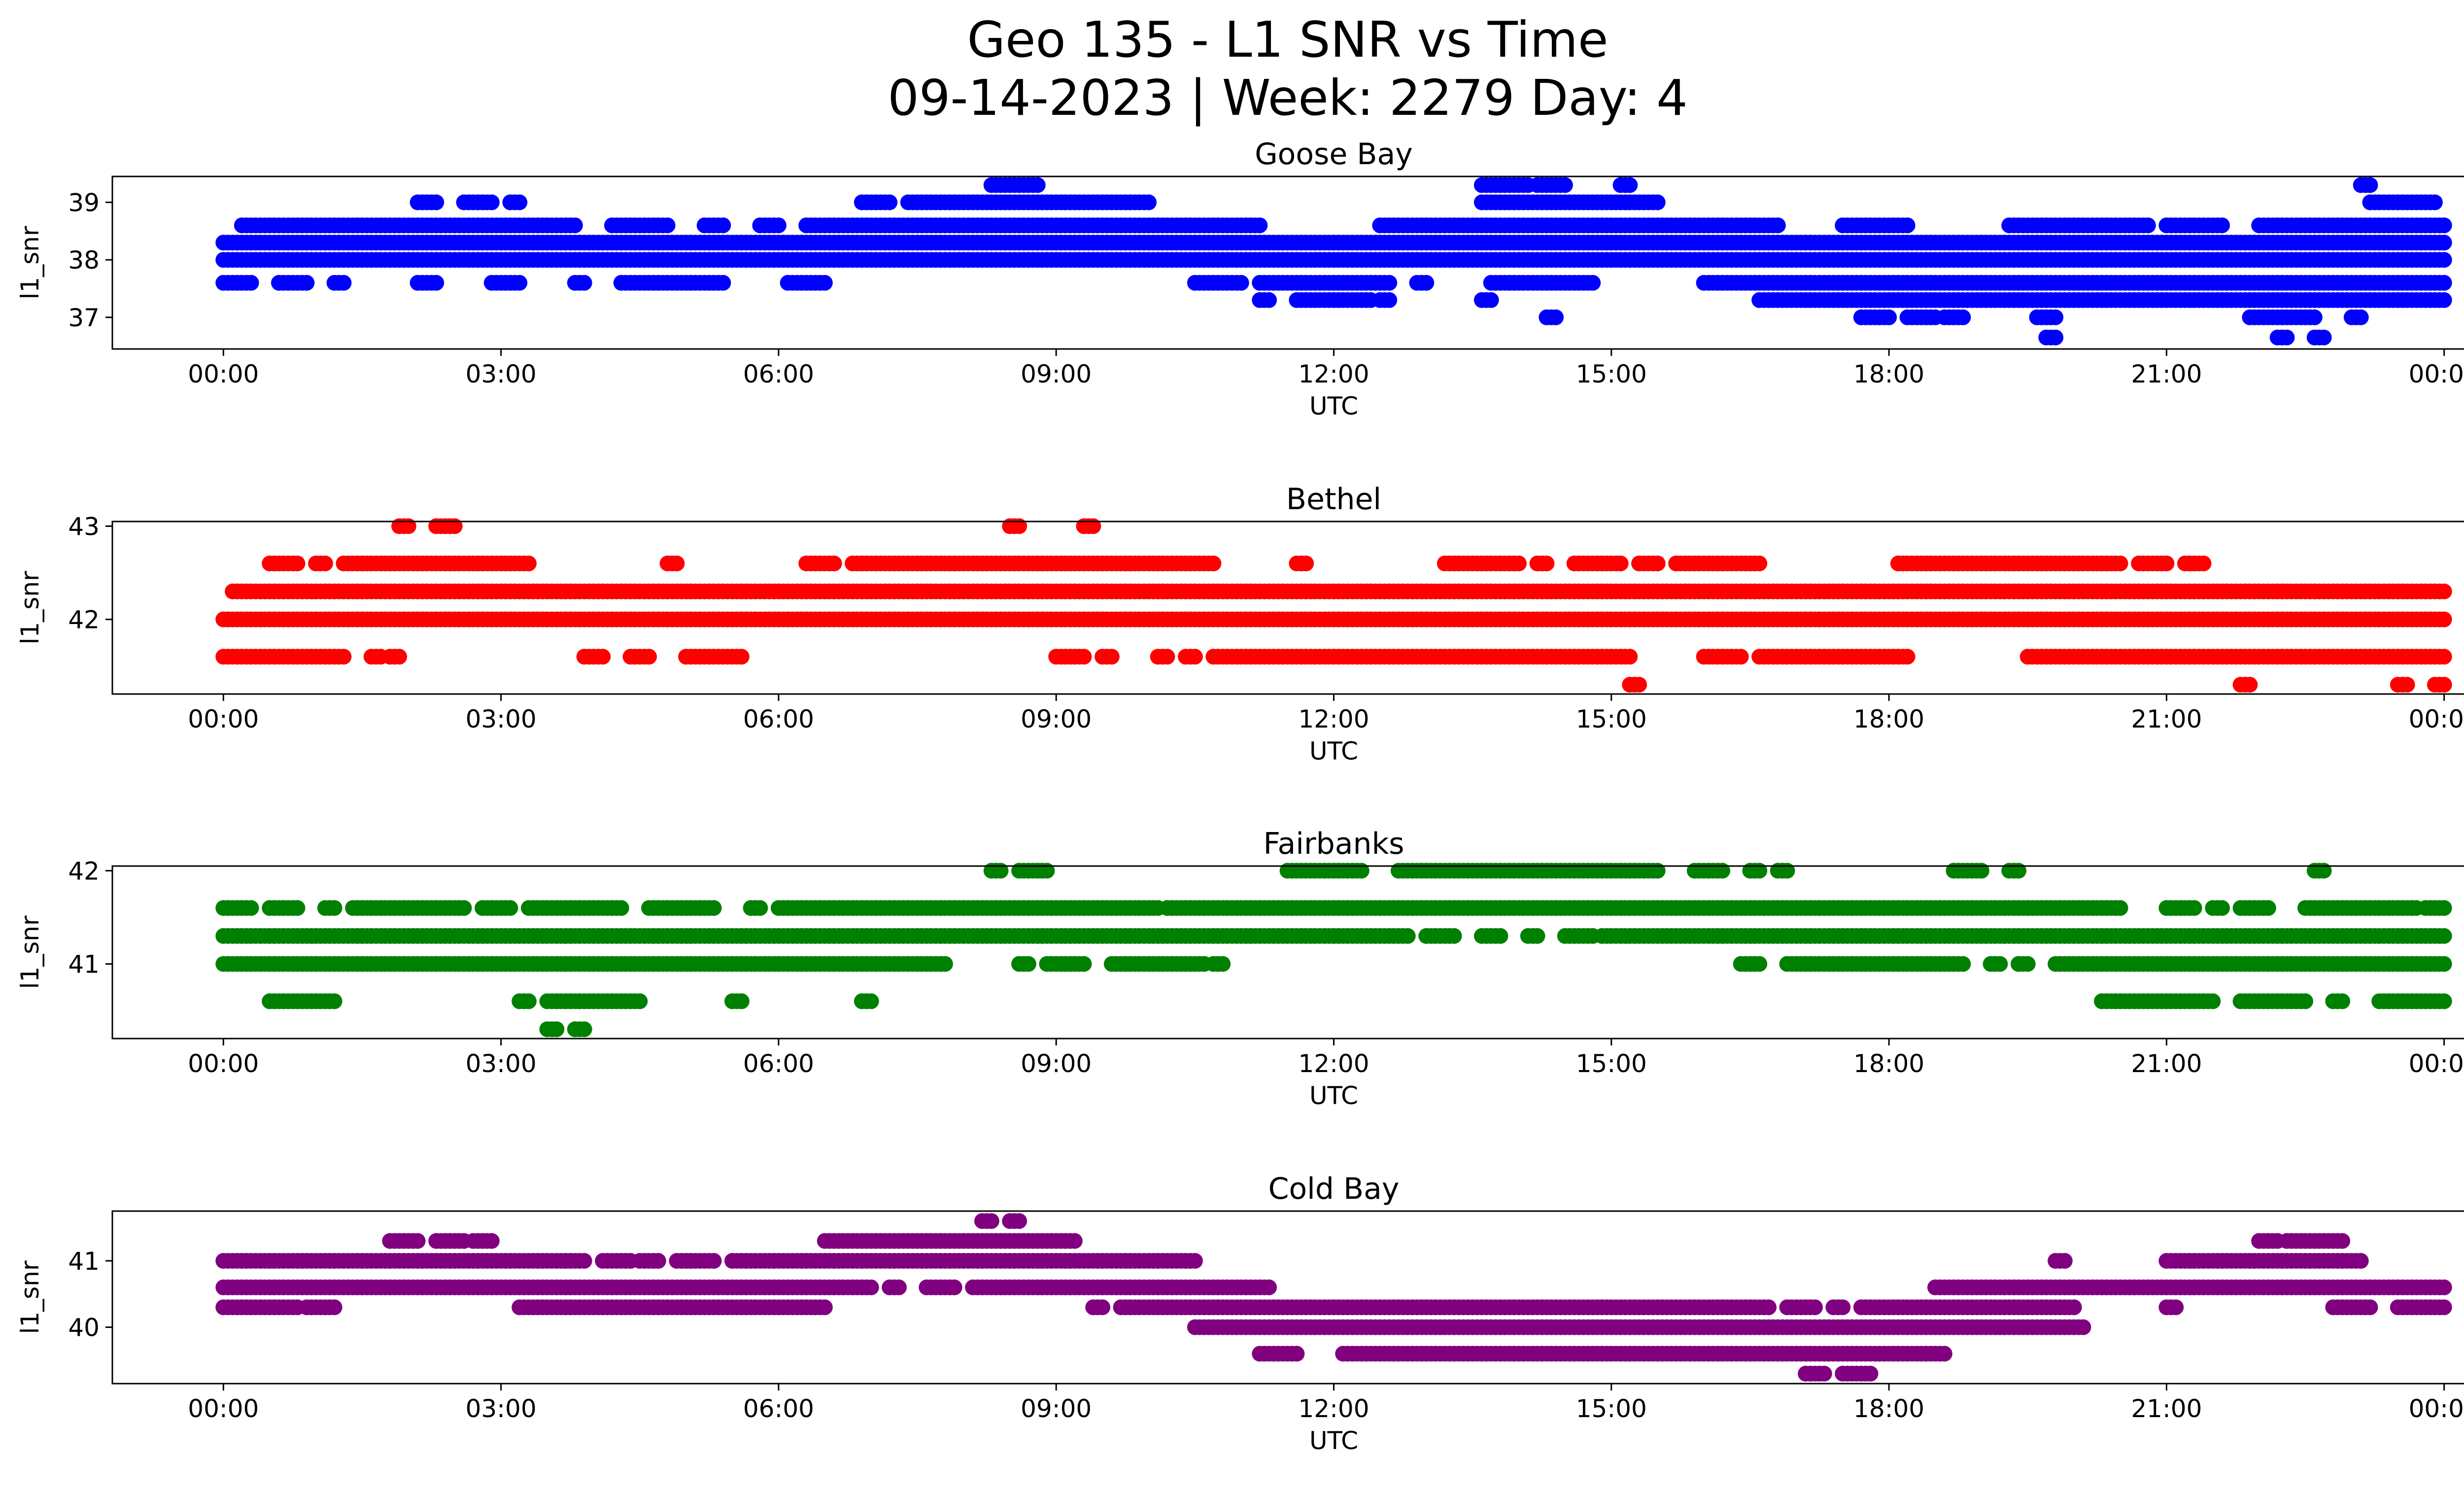  I want to click on figure-title-line-1: Geo 135 - L1 SNR vs Time, so click(1287, 40).